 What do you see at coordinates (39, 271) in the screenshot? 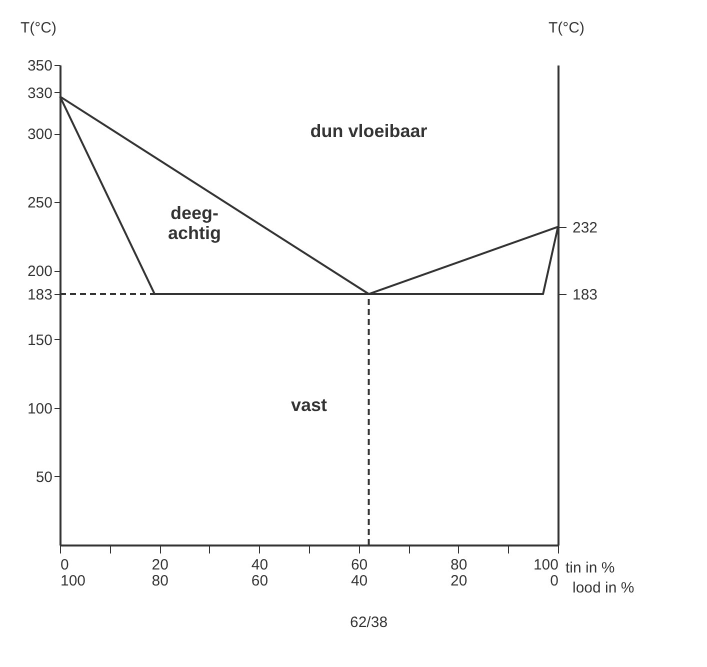
I see `y-tick-label: 200` at bounding box center [39, 271].